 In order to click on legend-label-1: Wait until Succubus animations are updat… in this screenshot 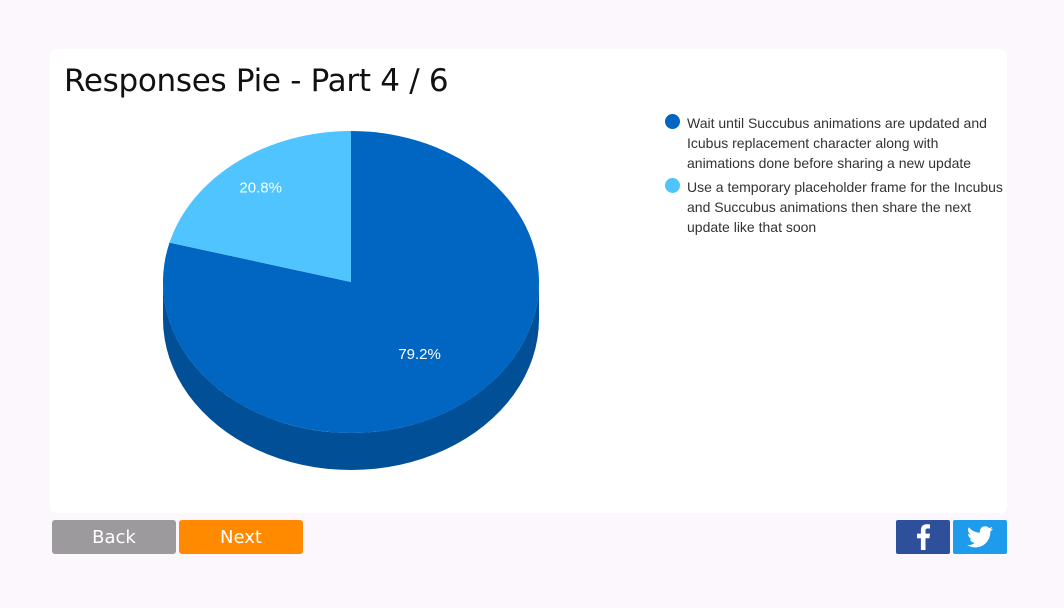, I will do `click(837, 143)`.